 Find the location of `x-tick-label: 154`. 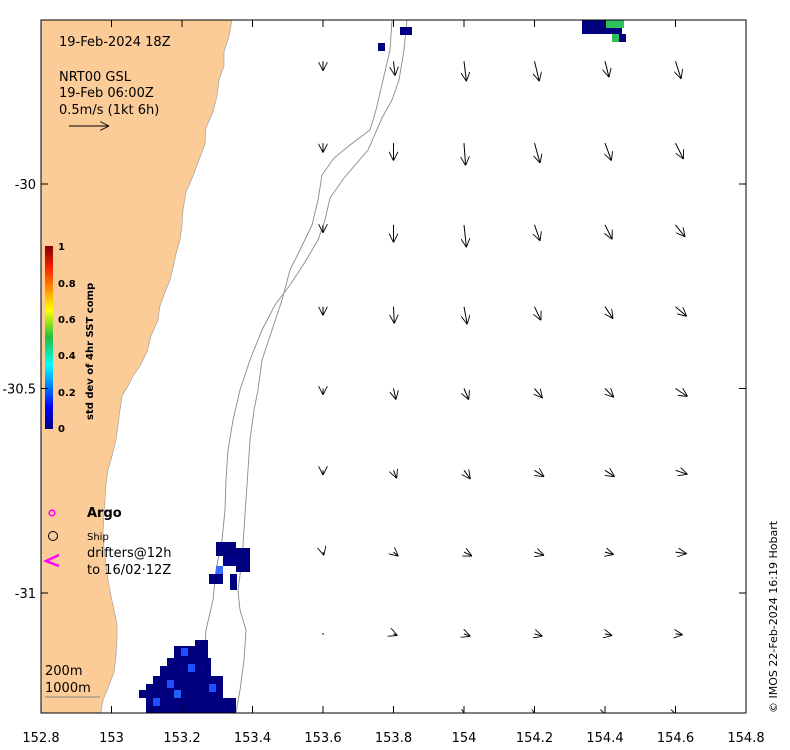

x-tick-label: 154 is located at coordinates (464, 738).